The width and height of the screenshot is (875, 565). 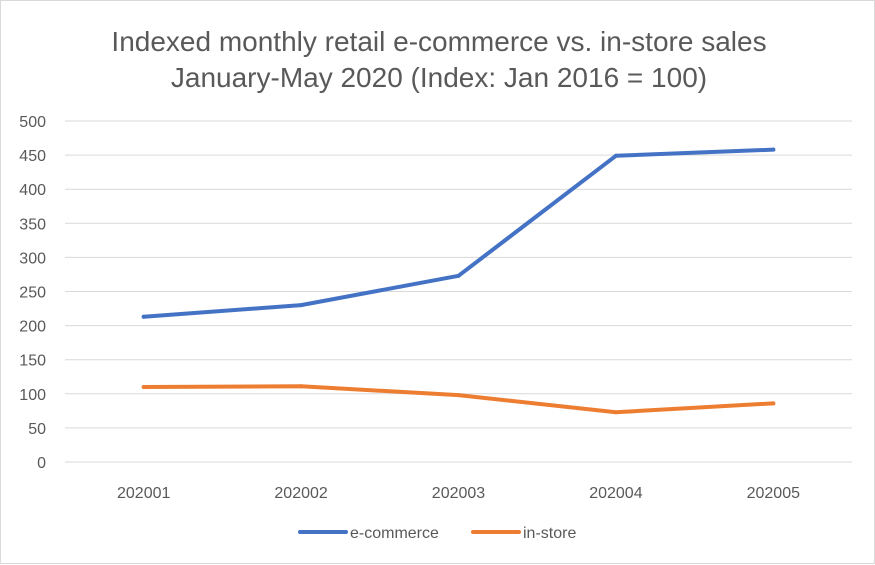 What do you see at coordinates (458, 399) in the screenshot?
I see `series-line-in-store` at bounding box center [458, 399].